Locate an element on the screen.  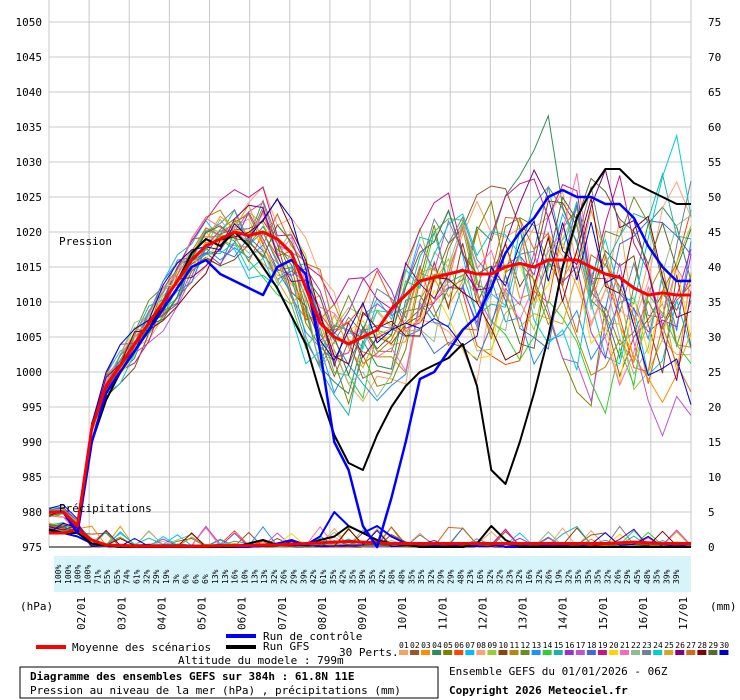
pert-number: 27 is located at coordinates (691, 645).